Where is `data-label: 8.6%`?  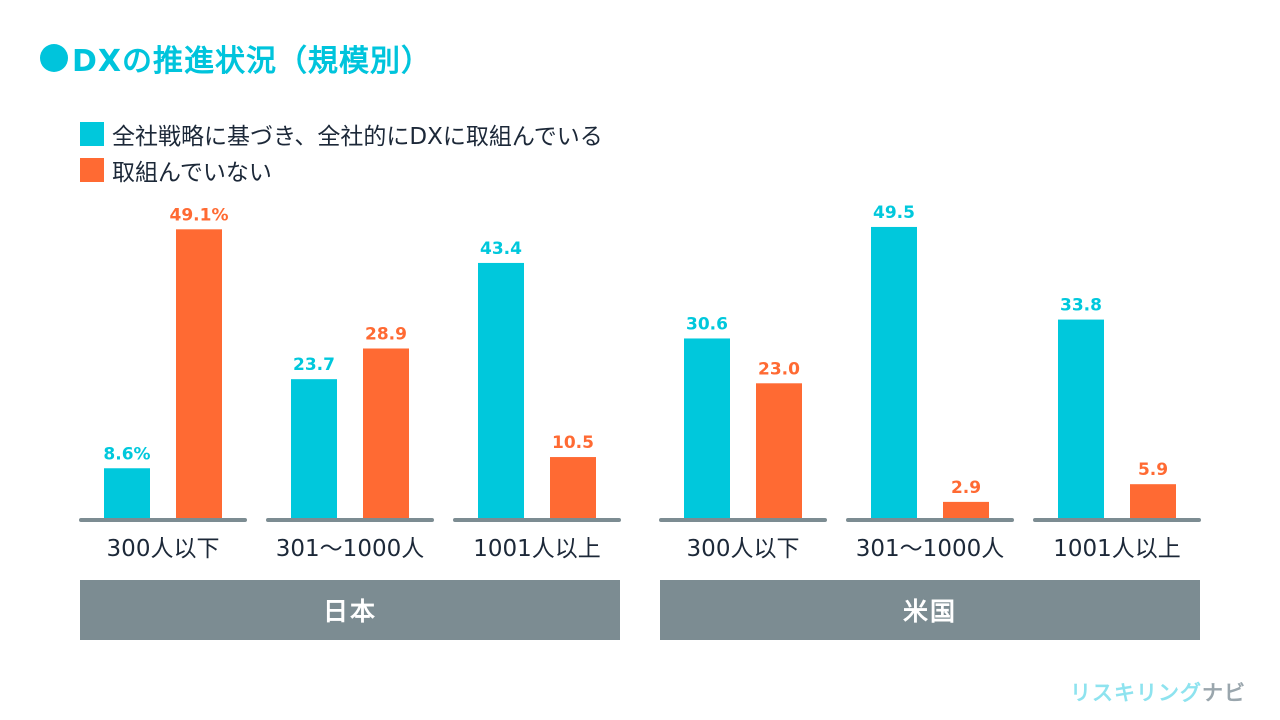
data-label: 8.6% is located at coordinates (126, 454).